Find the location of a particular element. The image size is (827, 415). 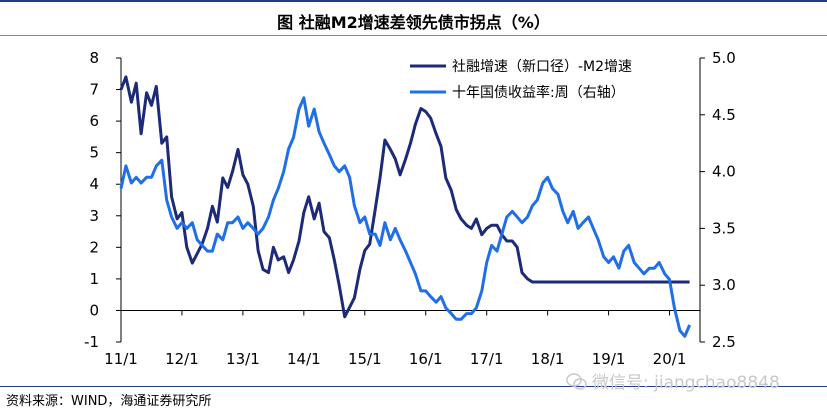

legend-label: 社融增速（新口径）-M2增速 is located at coordinates (542, 67).